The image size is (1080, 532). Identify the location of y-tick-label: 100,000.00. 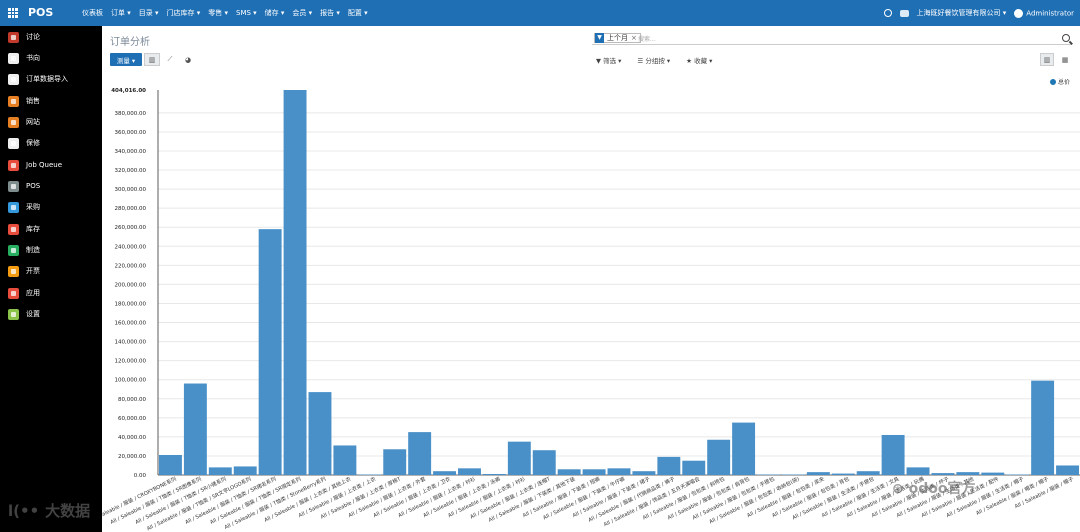
(131, 381).